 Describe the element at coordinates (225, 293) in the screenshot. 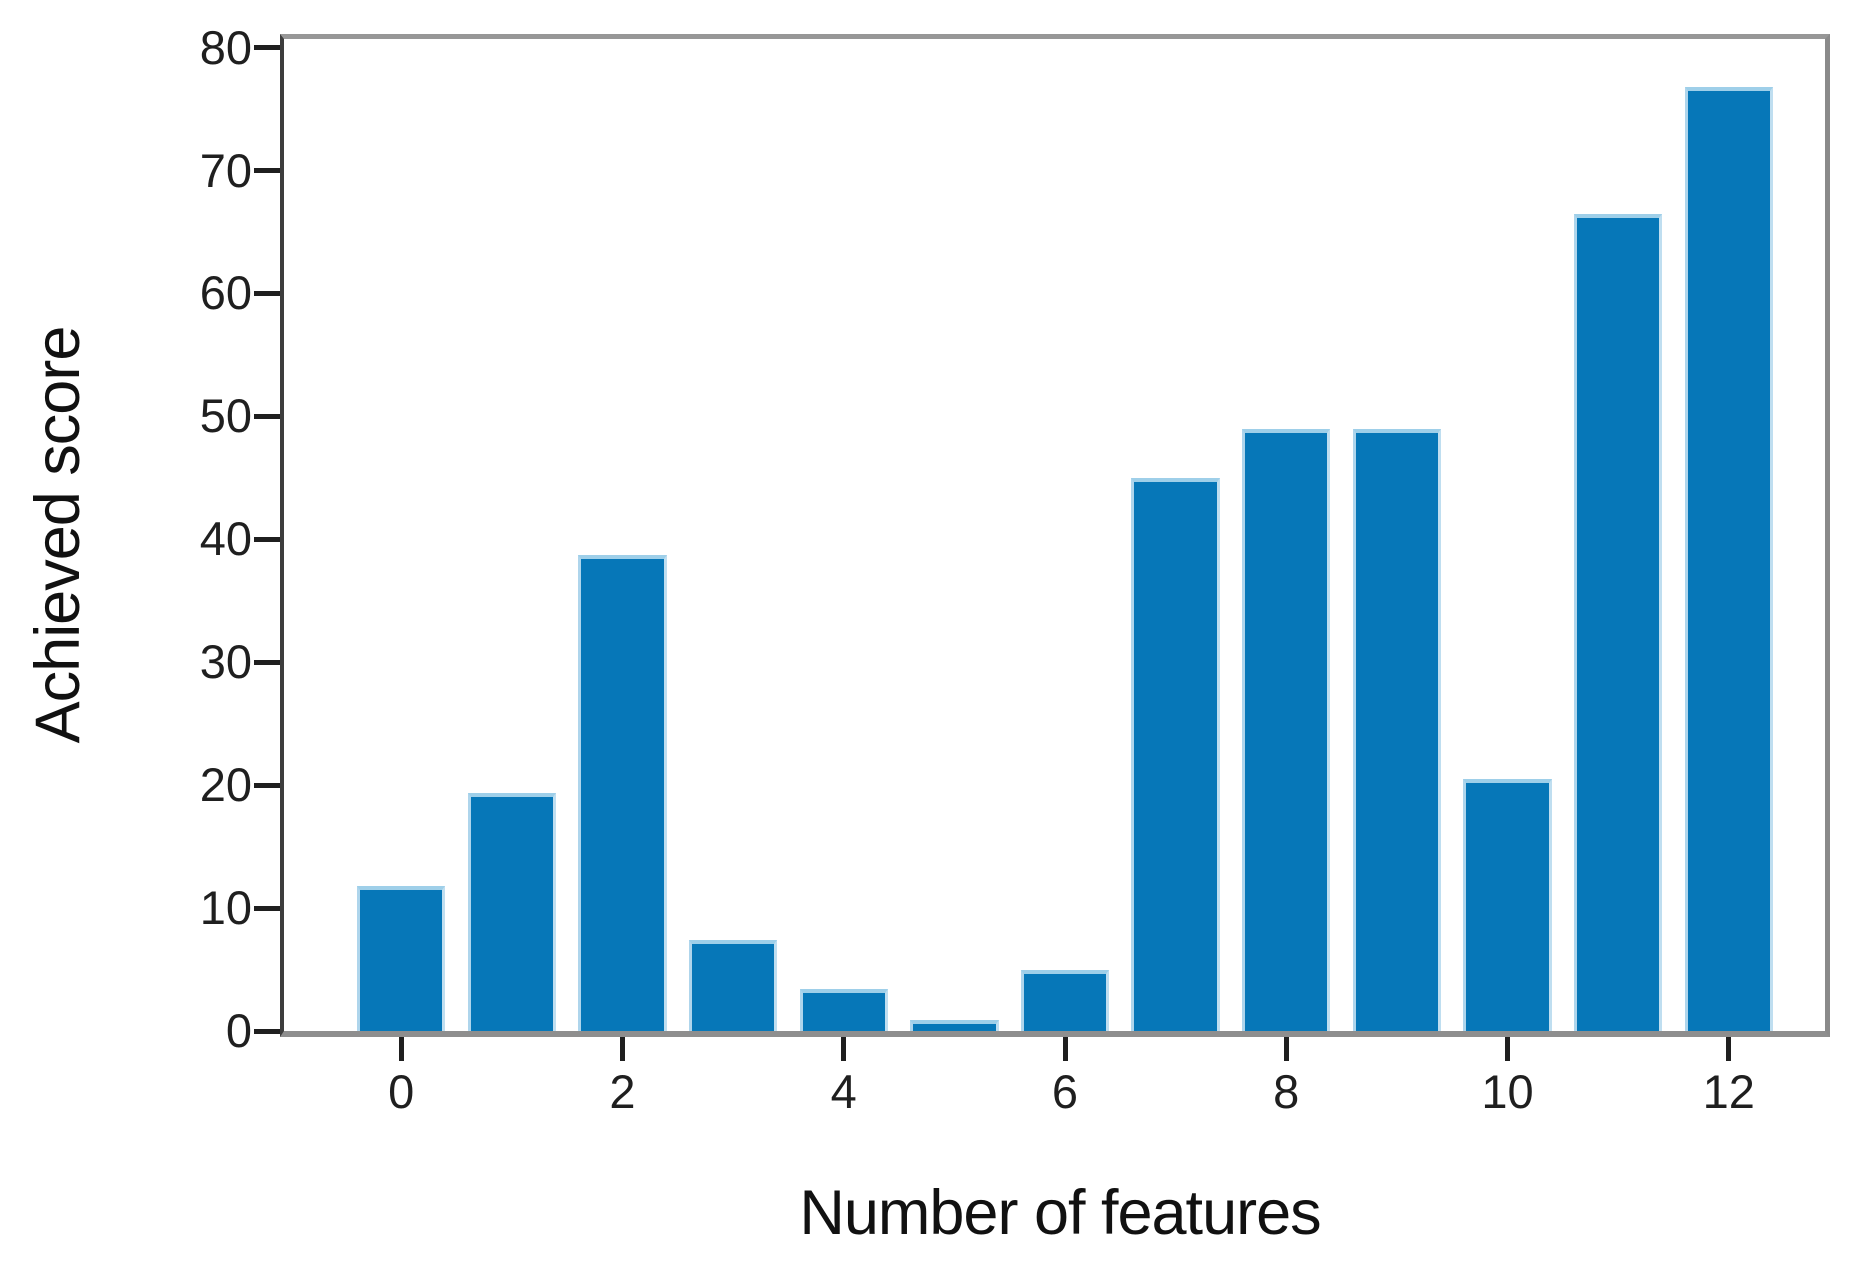

I see `y-tick-label: 60` at that location.